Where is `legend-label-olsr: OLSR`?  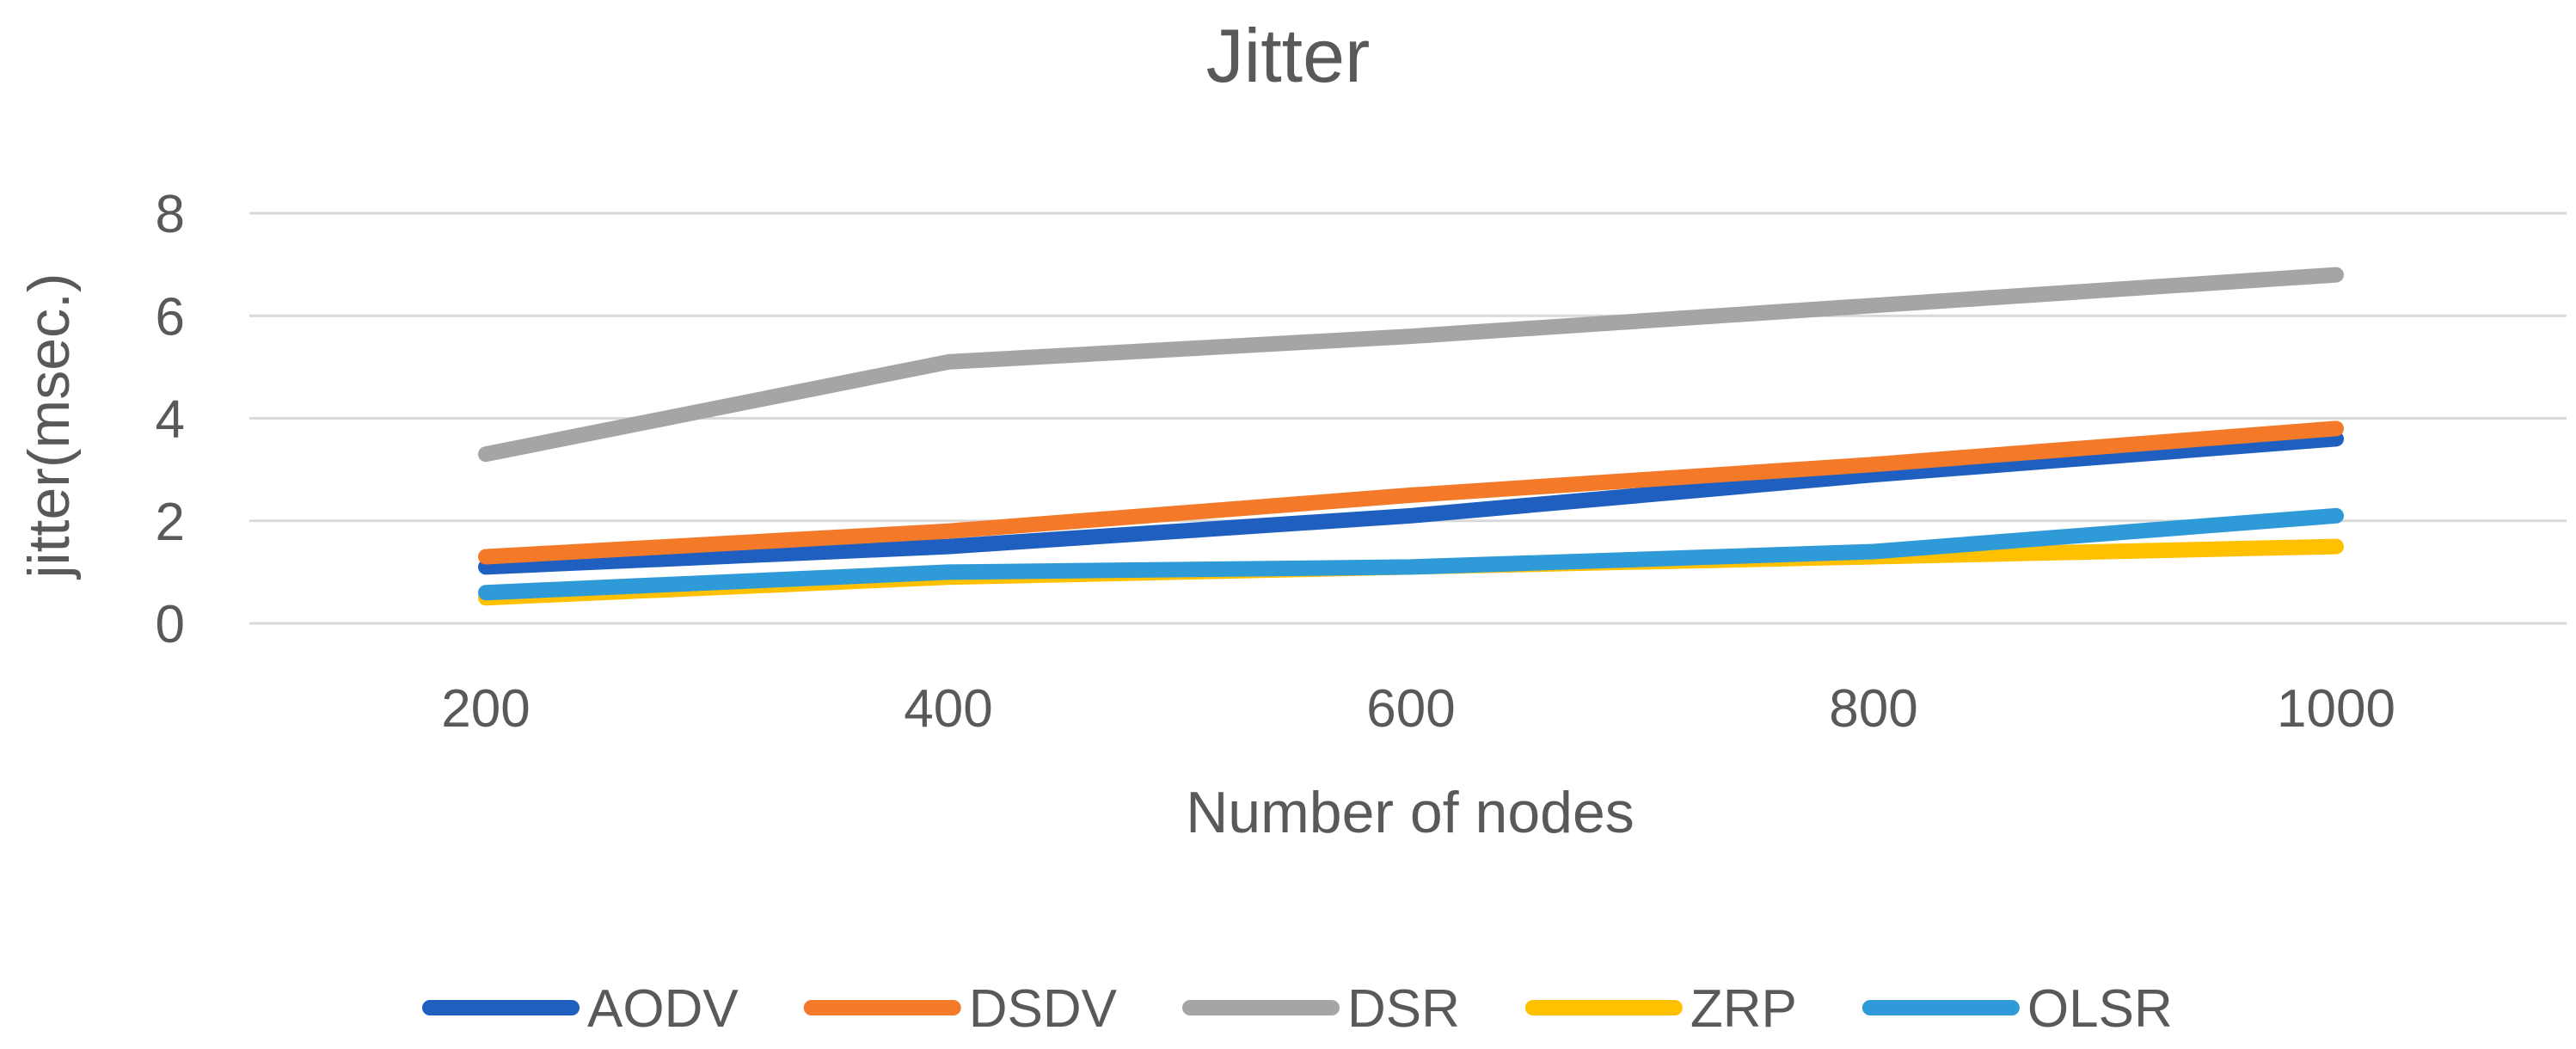 legend-label-olsr: OLSR is located at coordinates (2100, 1009).